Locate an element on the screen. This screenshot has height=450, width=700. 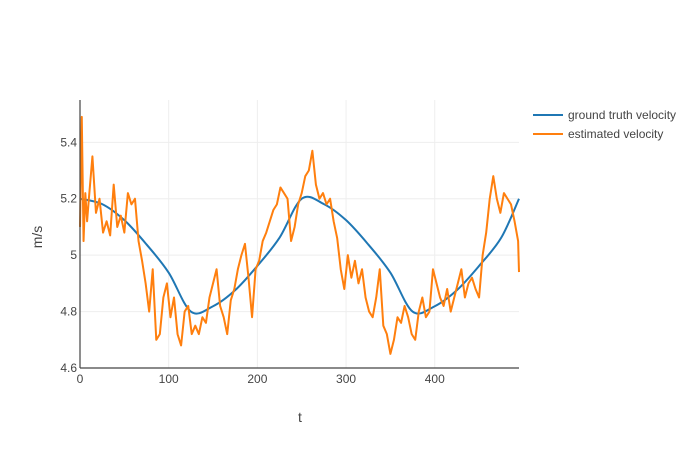
y-tick-label: 4.6 is located at coordinates (68, 368).